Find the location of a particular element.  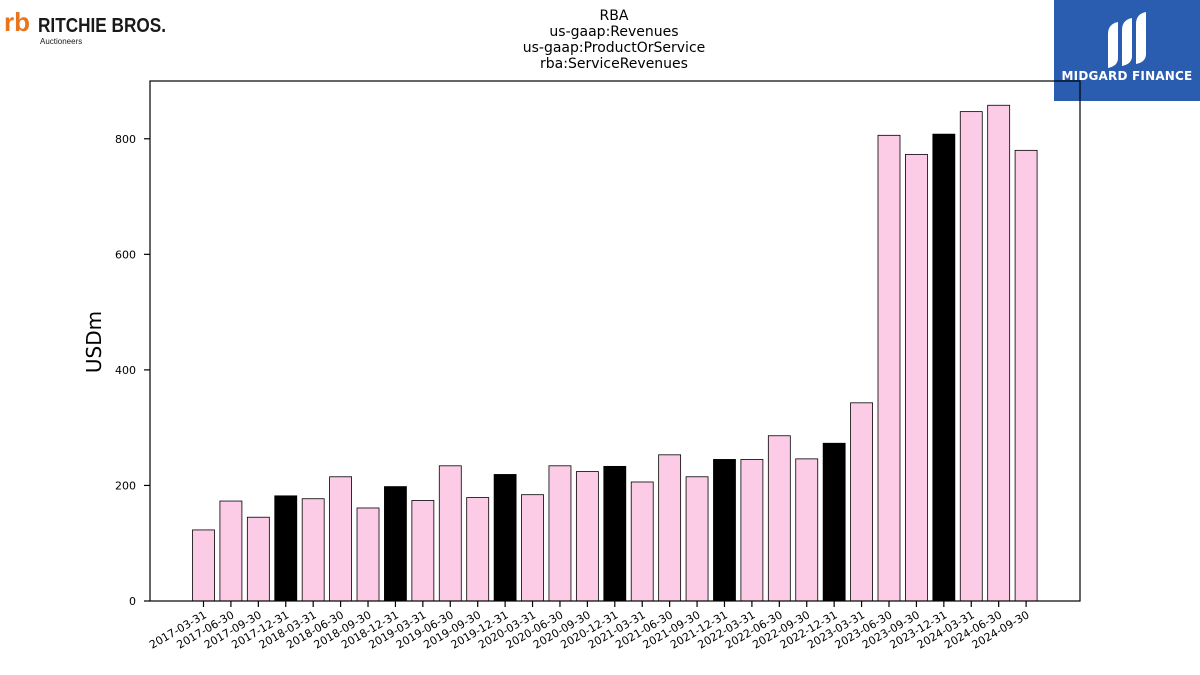

chart-title-line: us-gaap:Revenues is located at coordinates (613, 32).